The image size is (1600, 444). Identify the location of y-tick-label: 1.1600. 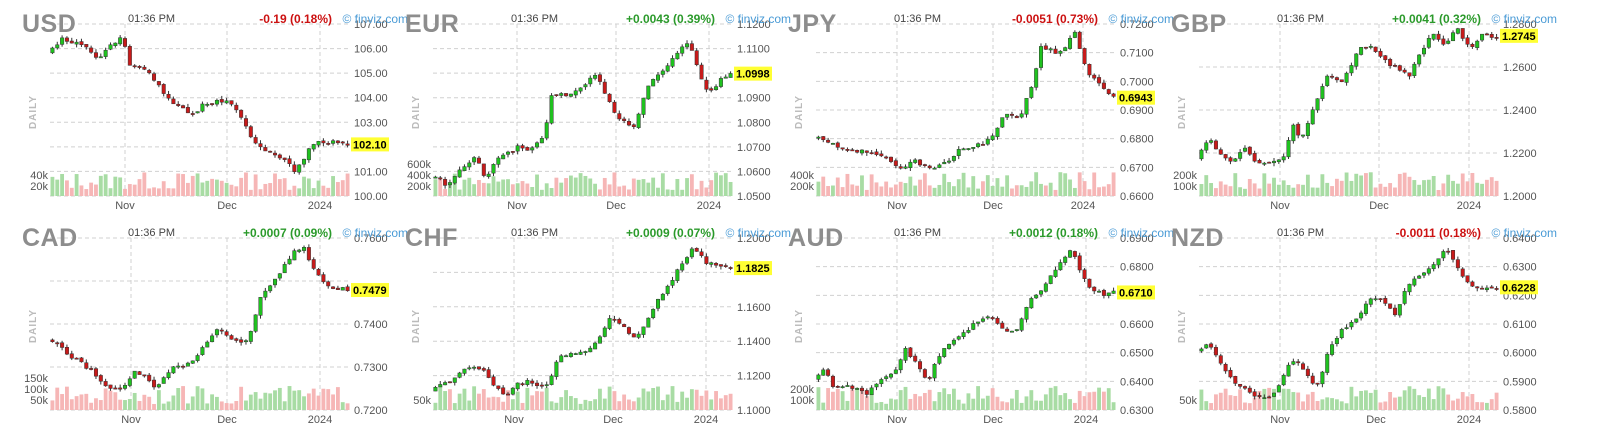
(754, 308).